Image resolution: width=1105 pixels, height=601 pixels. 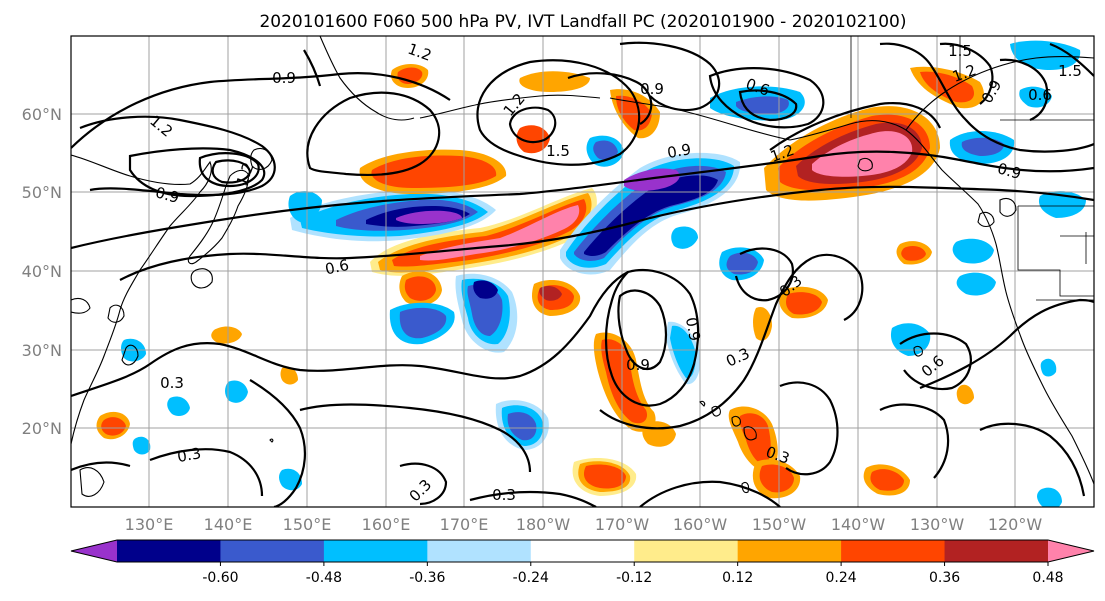 What do you see at coordinates (543, 524) in the screenshot?
I see `lon-tick-label: 180°W` at bounding box center [543, 524].